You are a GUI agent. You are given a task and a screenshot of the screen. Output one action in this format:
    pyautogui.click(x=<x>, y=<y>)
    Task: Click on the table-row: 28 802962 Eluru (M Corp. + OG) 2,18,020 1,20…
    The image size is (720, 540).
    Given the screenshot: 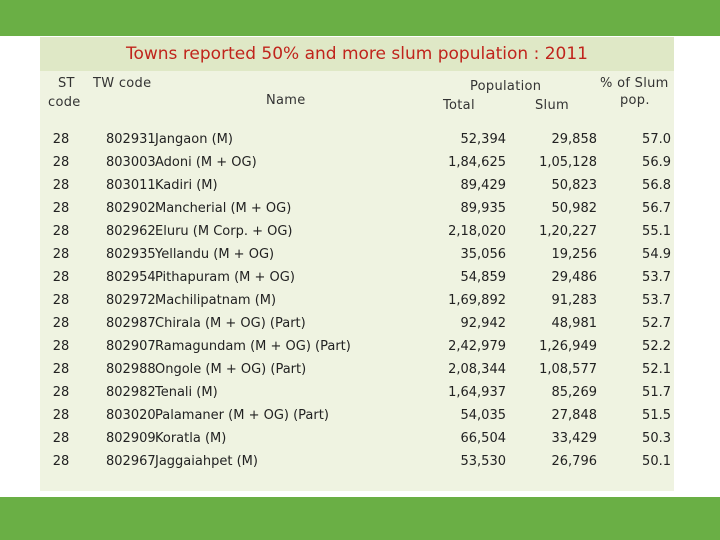 What is the action you would take?
    pyautogui.click(x=357, y=231)
    